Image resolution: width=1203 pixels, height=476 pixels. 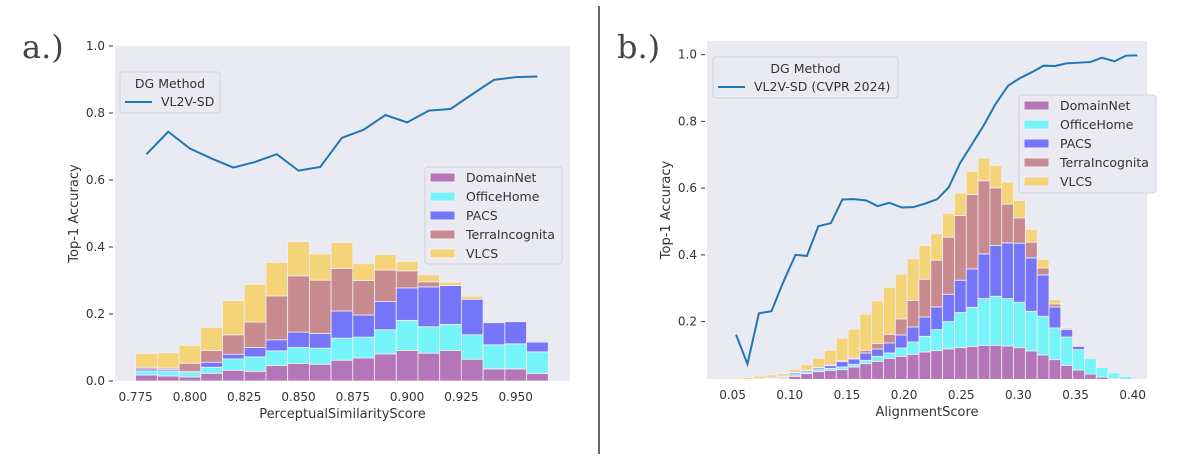 What do you see at coordinates (74, 214) in the screenshot?
I see `y-axis-label: Top-1 Accuracy` at bounding box center [74, 214].